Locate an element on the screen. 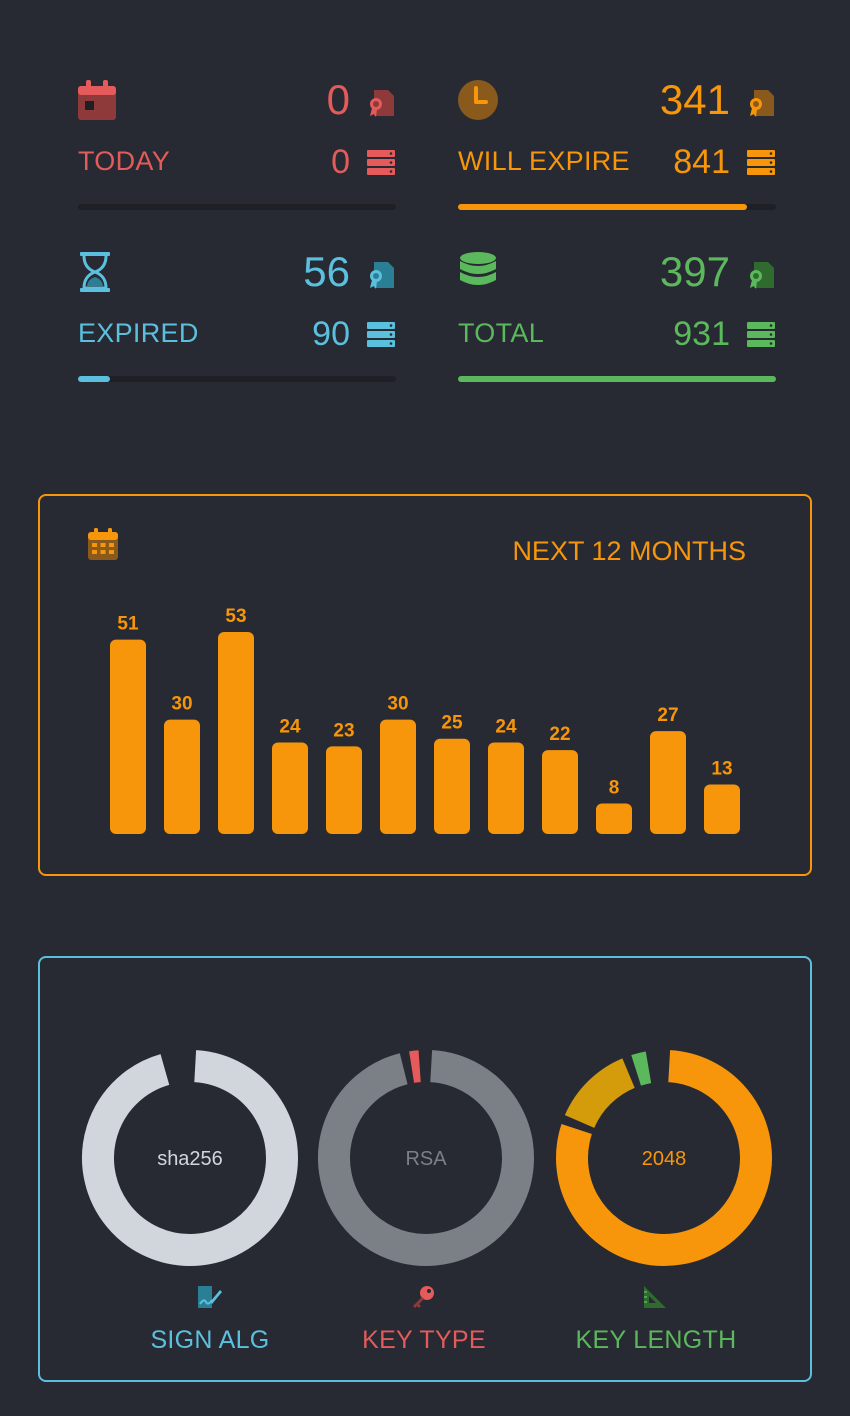 This screenshot has height=1416, width=850. expired-certs-count: 56 is located at coordinates (326, 271).